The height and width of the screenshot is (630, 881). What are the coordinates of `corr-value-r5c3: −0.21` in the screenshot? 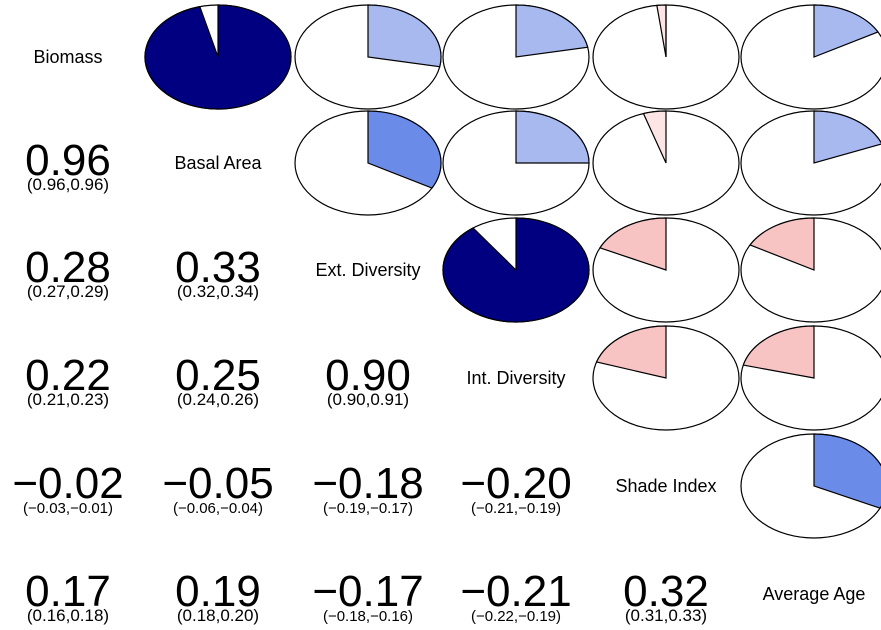 It's located at (515, 591).